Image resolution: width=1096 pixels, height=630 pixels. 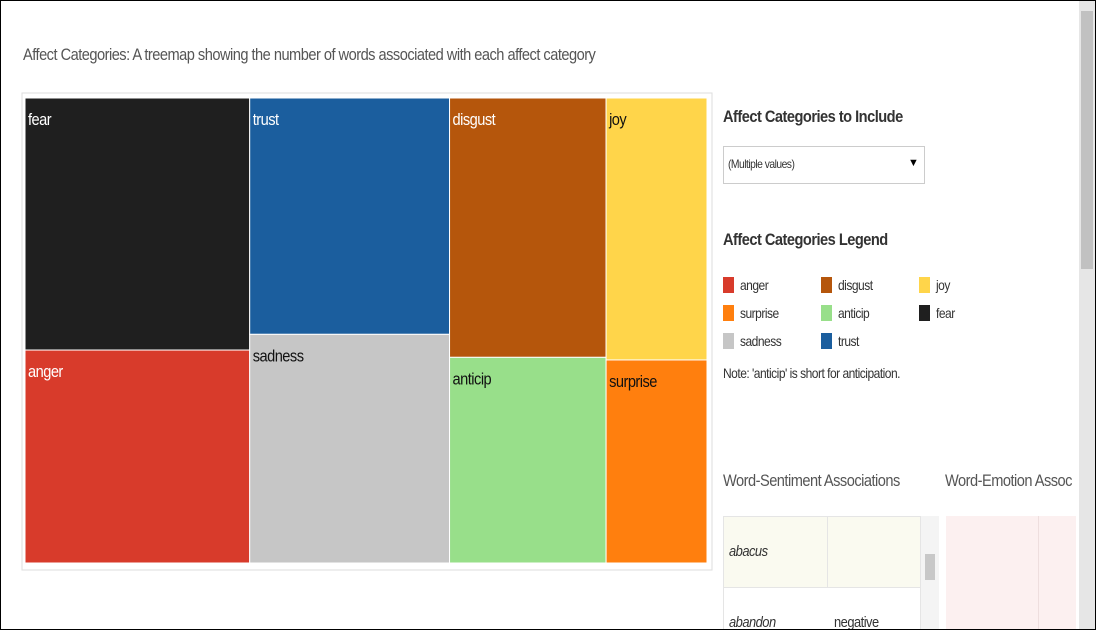 I want to click on table-cell: abacus, so click(x=748, y=551).